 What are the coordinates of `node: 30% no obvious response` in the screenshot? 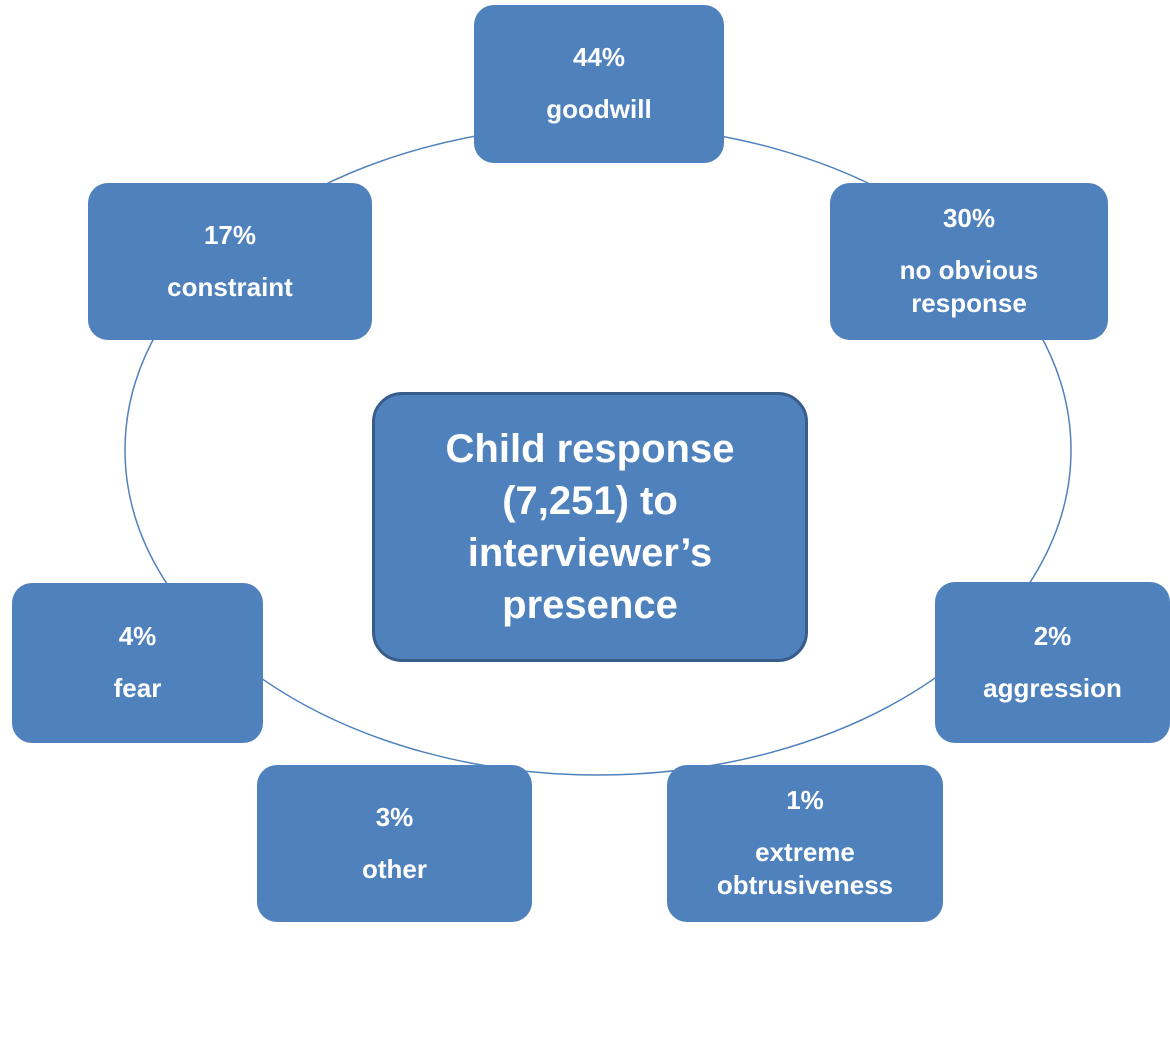 It's located at (969, 261).